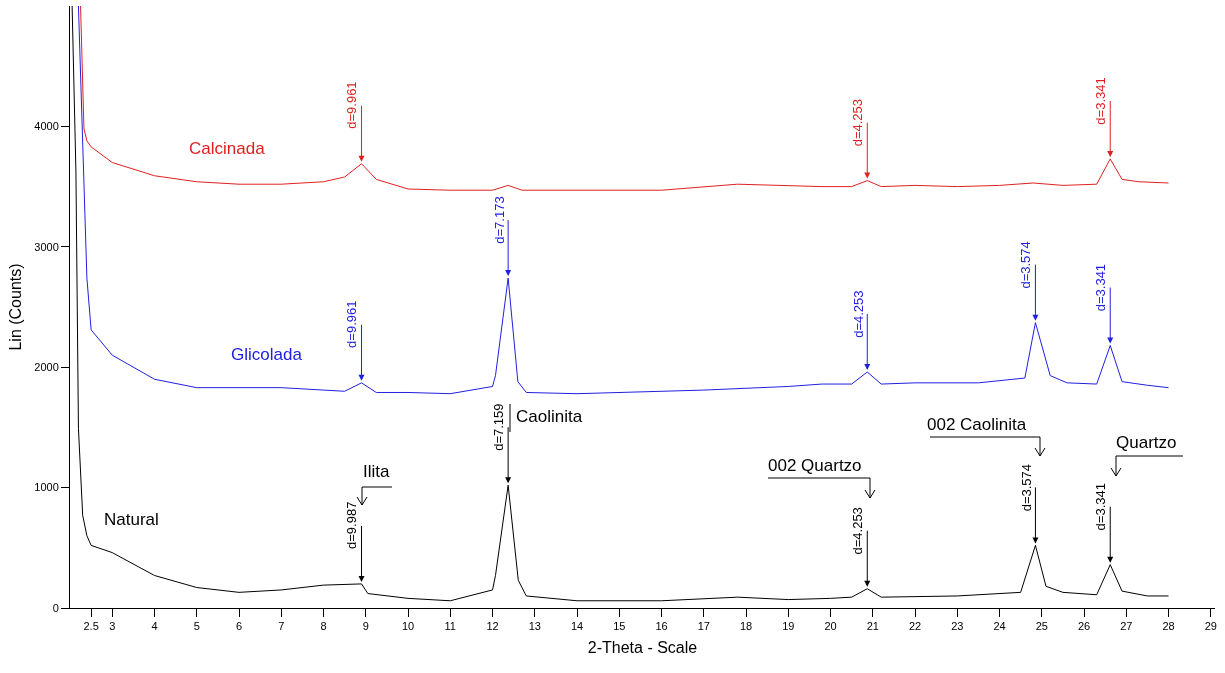 This screenshot has height=673, width=1225. What do you see at coordinates (499, 220) in the screenshot?
I see `annotation: d=7.173` at bounding box center [499, 220].